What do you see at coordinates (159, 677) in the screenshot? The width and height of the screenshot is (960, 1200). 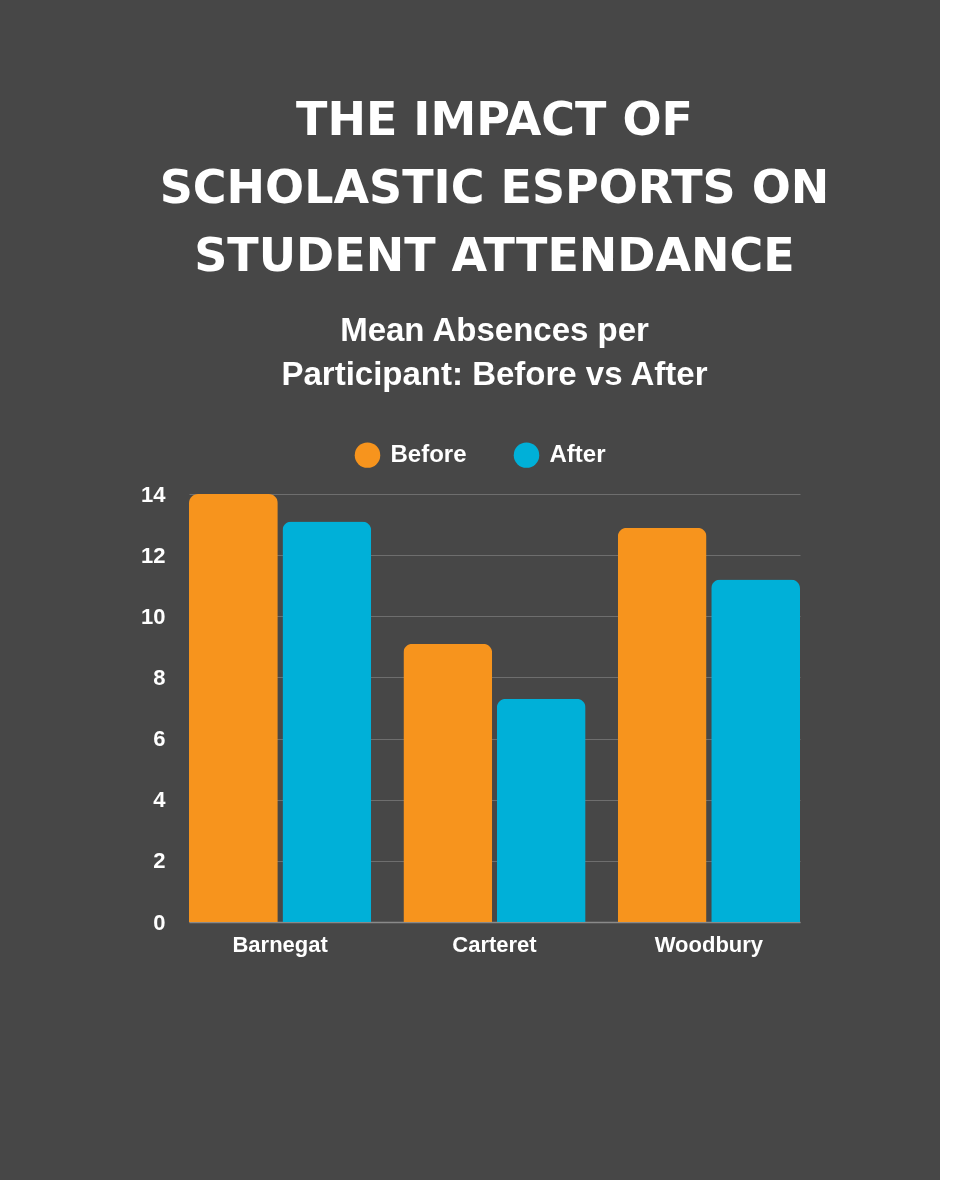 I see `y-tick-label: 8` at bounding box center [159, 677].